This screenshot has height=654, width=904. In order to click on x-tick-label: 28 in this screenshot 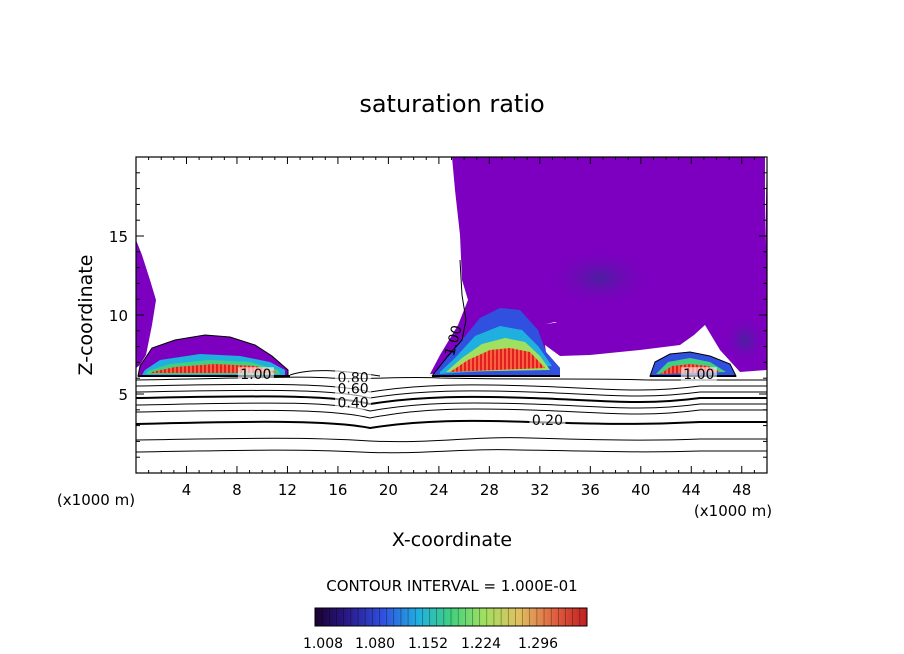, I will do `click(489, 490)`.